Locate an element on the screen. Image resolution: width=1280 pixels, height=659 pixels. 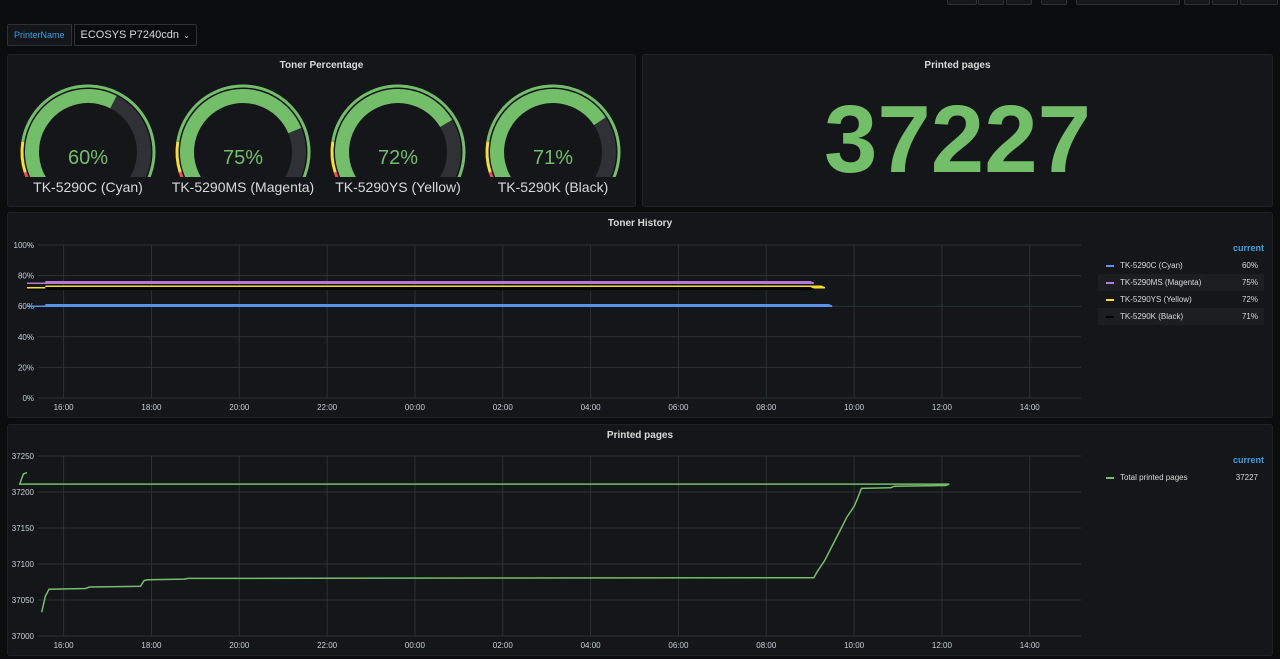
y-tick-label: 37100 is located at coordinates (23, 564).